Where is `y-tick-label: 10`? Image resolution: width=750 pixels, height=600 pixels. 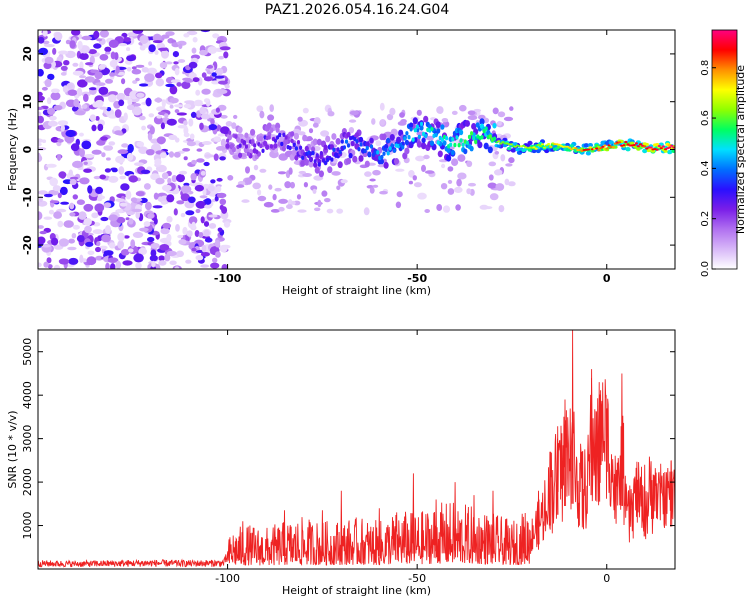
y-tick-label: 10 is located at coordinates (27, 102).